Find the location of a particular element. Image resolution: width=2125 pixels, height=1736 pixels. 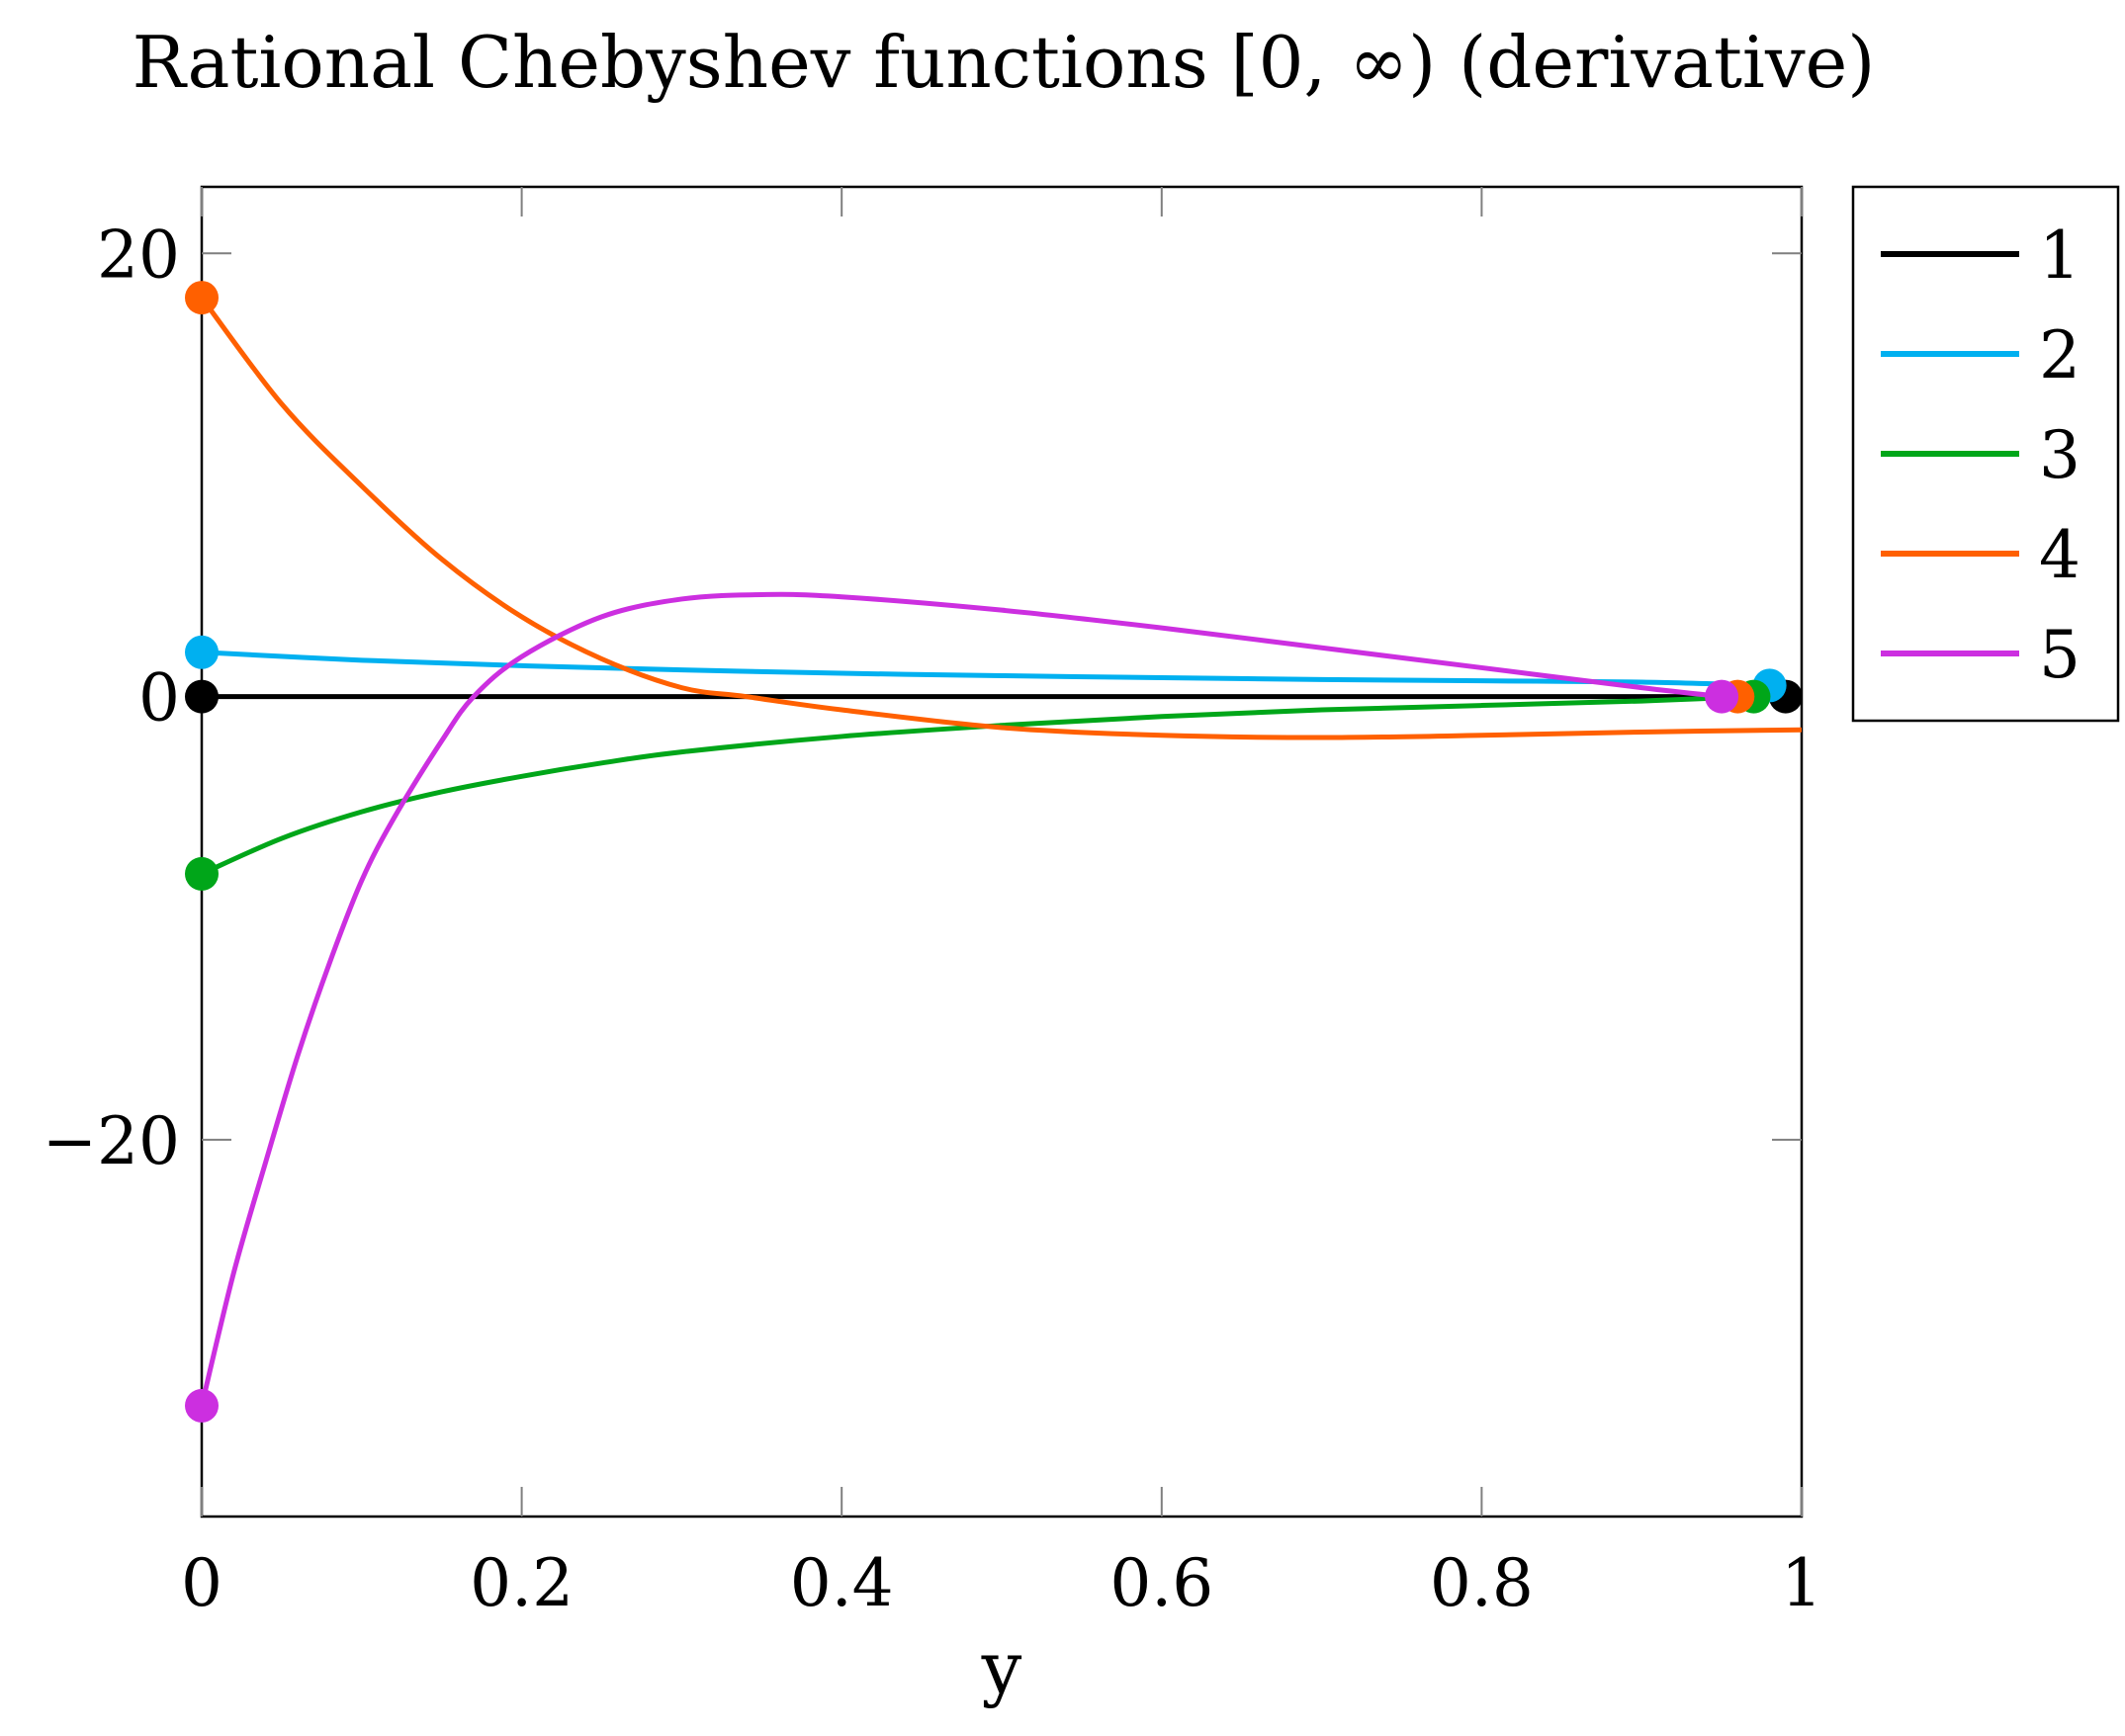

legend-entries: 1 2 3 4 5 is located at coordinates (1981, 455).